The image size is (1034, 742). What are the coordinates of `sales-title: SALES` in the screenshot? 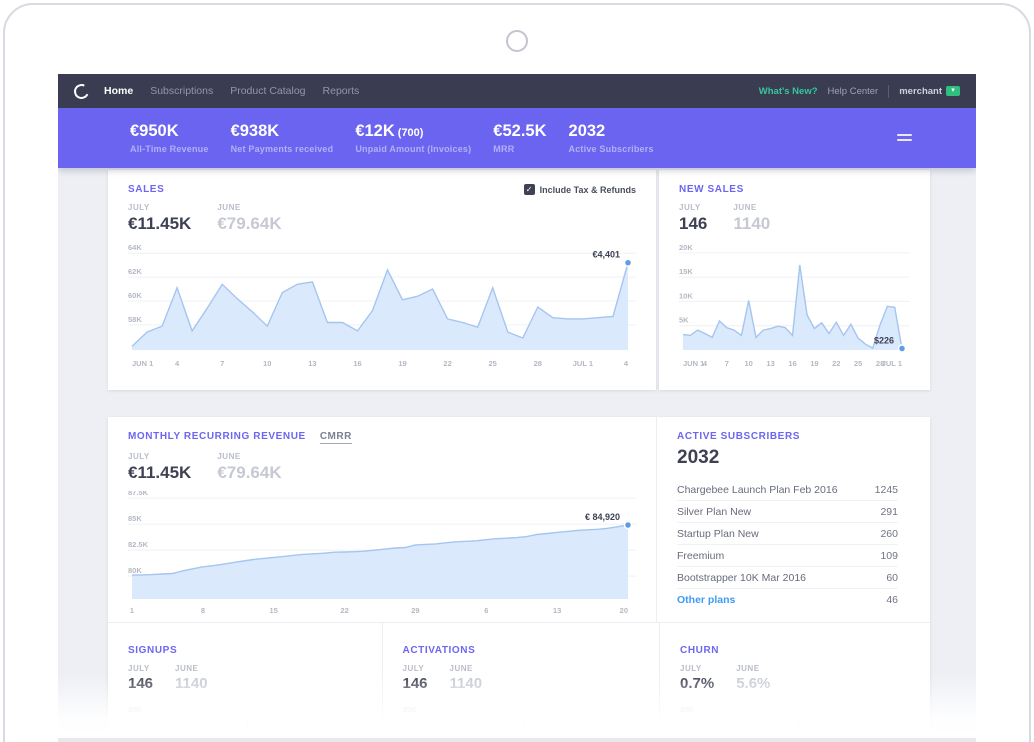 It's located at (146, 189).